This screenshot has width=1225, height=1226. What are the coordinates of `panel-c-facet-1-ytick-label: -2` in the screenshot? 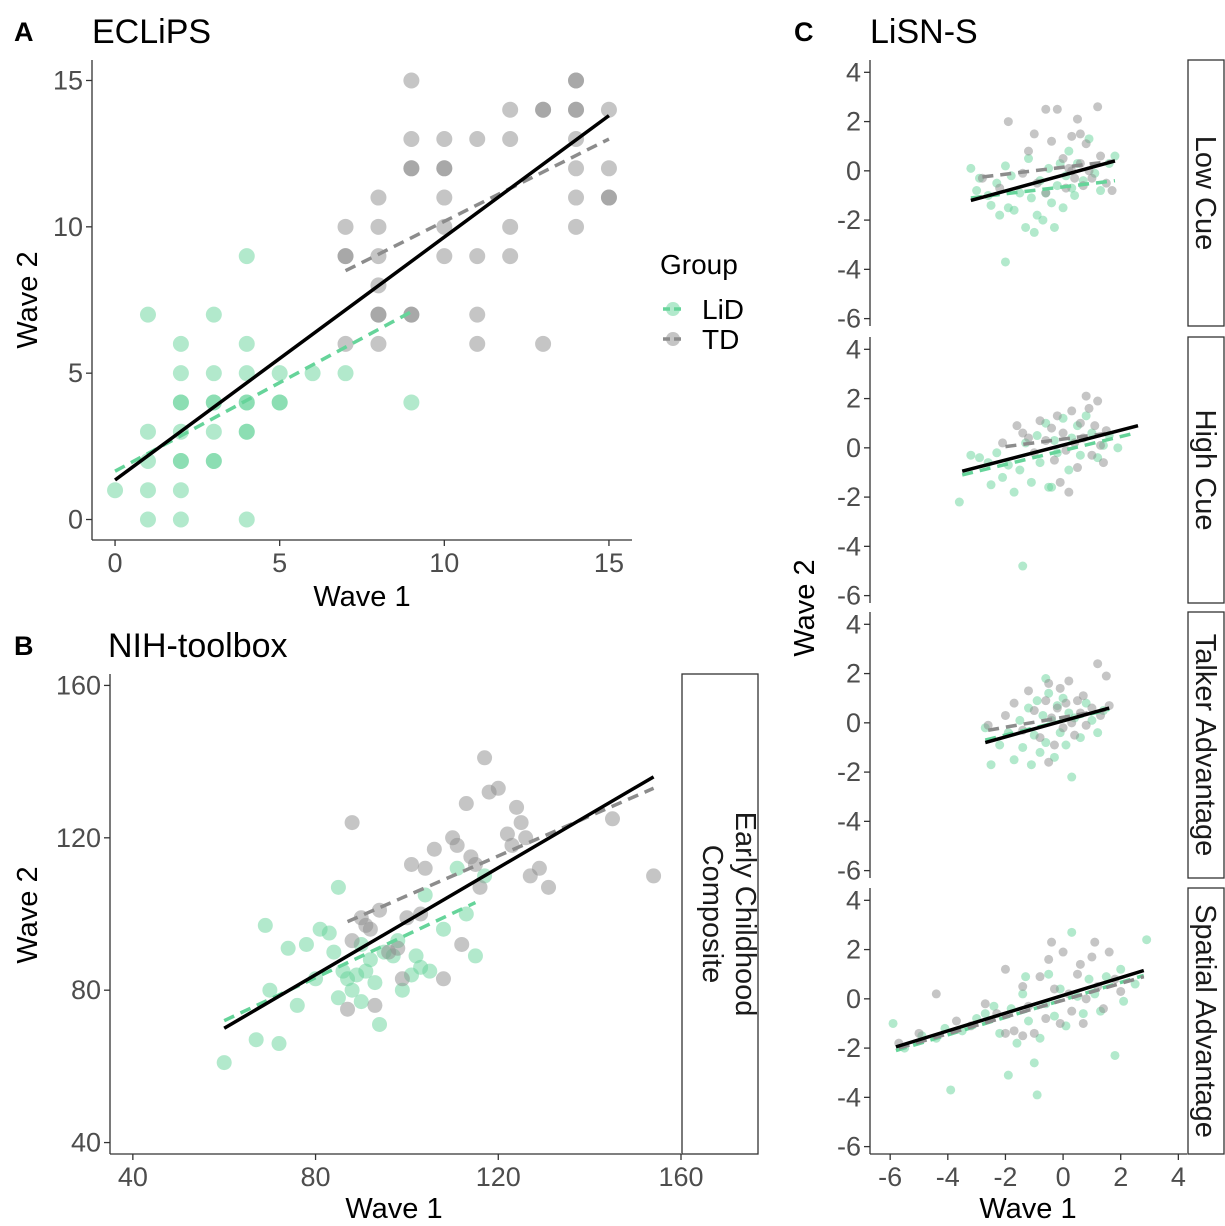 It's located at (849, 220).